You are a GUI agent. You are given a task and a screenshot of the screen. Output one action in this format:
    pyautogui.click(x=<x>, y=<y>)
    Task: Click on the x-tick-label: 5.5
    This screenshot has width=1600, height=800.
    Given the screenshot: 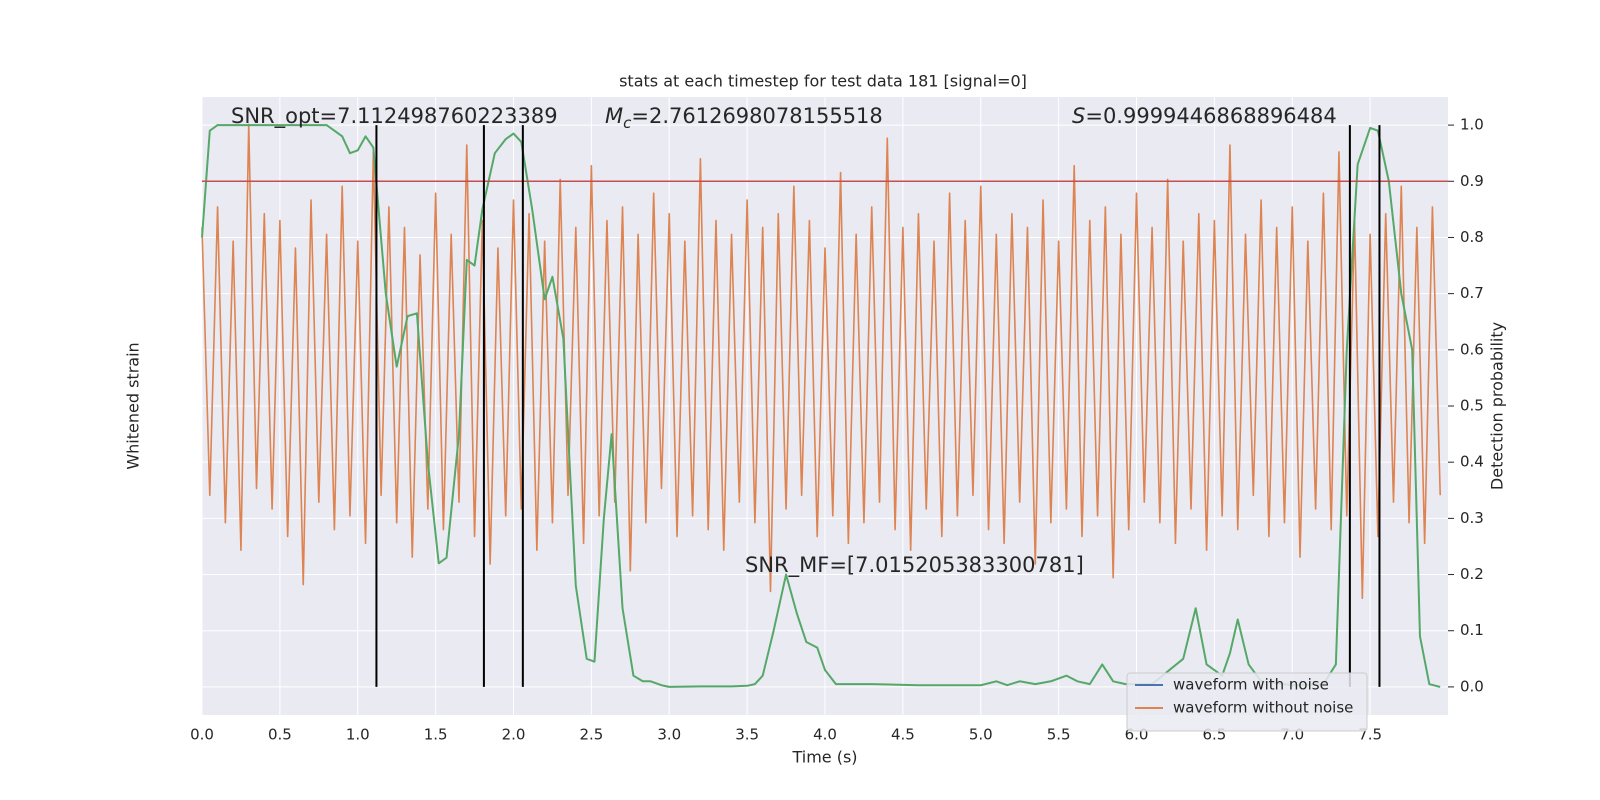 What is the action you would take?
    pyautogui.click(x=1059, y=735)
    